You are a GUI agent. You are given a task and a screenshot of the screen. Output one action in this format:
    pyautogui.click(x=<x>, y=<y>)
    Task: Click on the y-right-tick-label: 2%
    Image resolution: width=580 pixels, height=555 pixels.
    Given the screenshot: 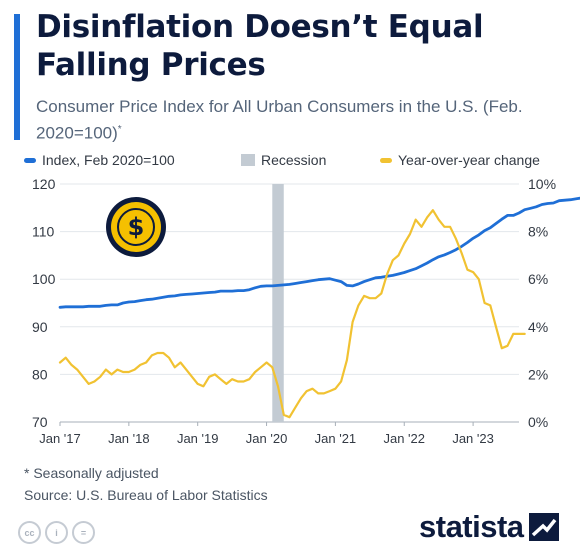 What is the action you would take?
    pyautogui.click(x=538, y=374)
    